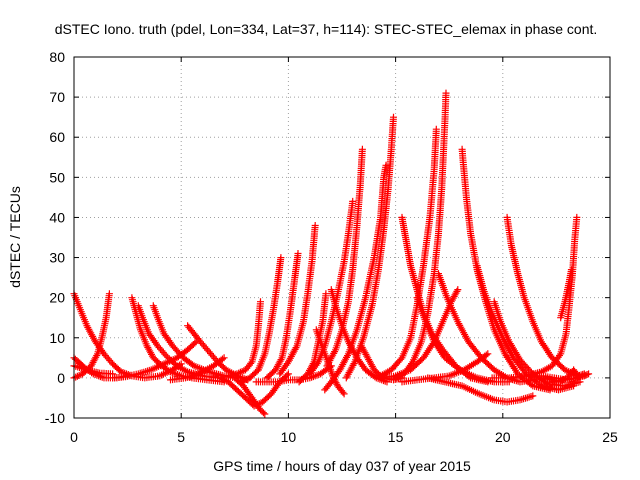 This screenshot has height=480, width=640. I want to click on series-15-markers, so click(282, 316).